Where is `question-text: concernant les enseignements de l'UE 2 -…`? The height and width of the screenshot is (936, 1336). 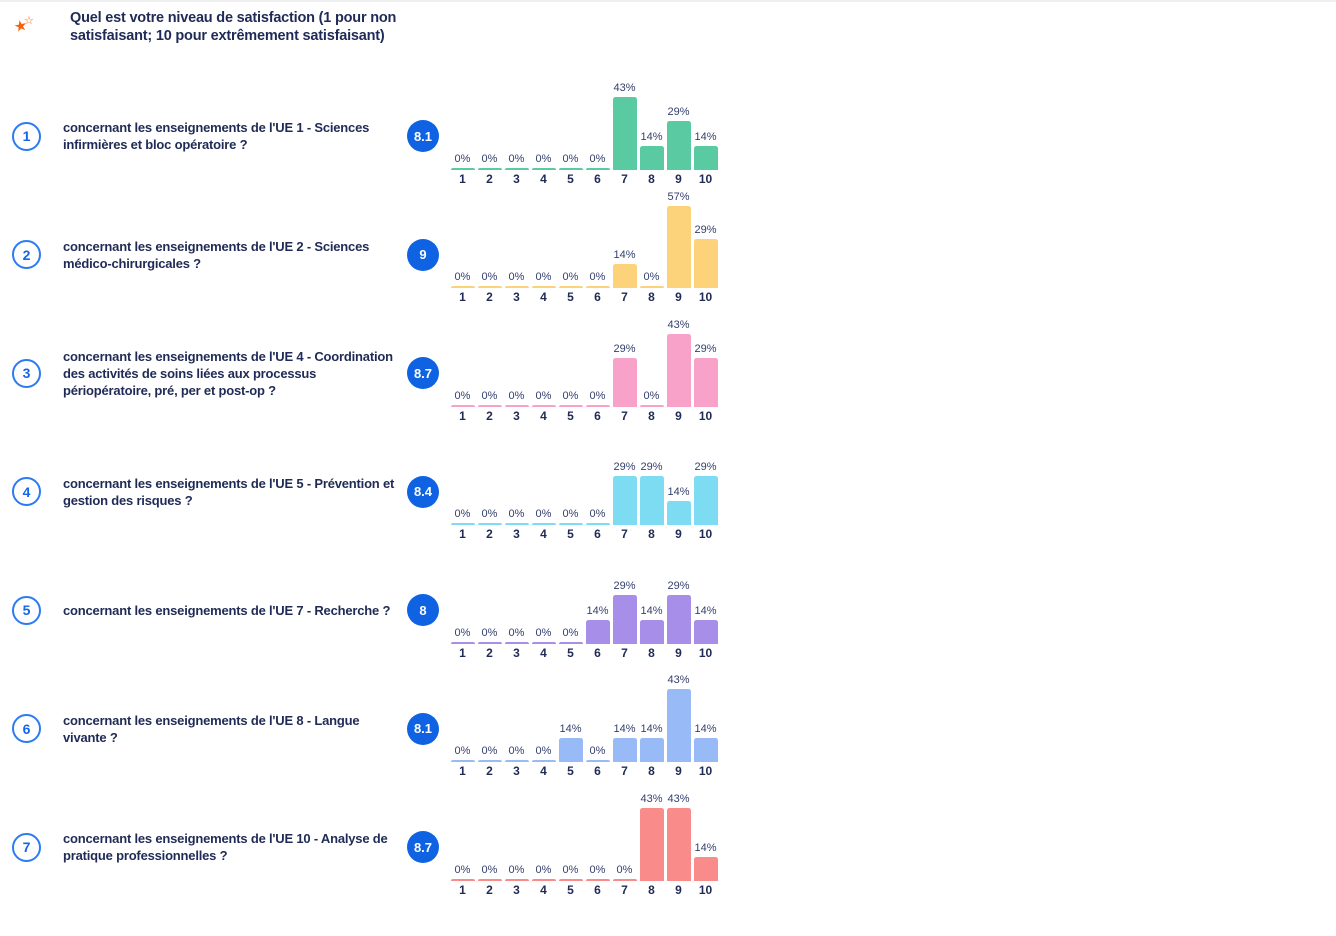 question-text: concernant les enseignements de l'UE 2 -… is located at coordinates (216, 254).